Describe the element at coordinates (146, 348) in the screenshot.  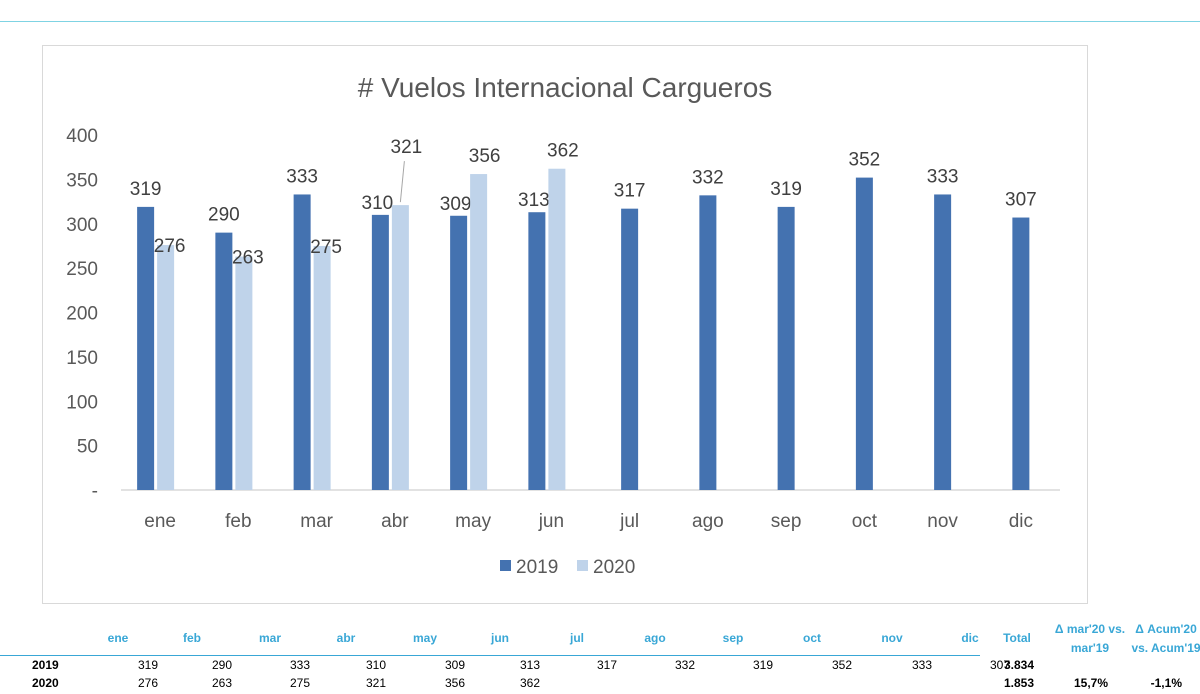
I see `bar-2019-ene` at that location.